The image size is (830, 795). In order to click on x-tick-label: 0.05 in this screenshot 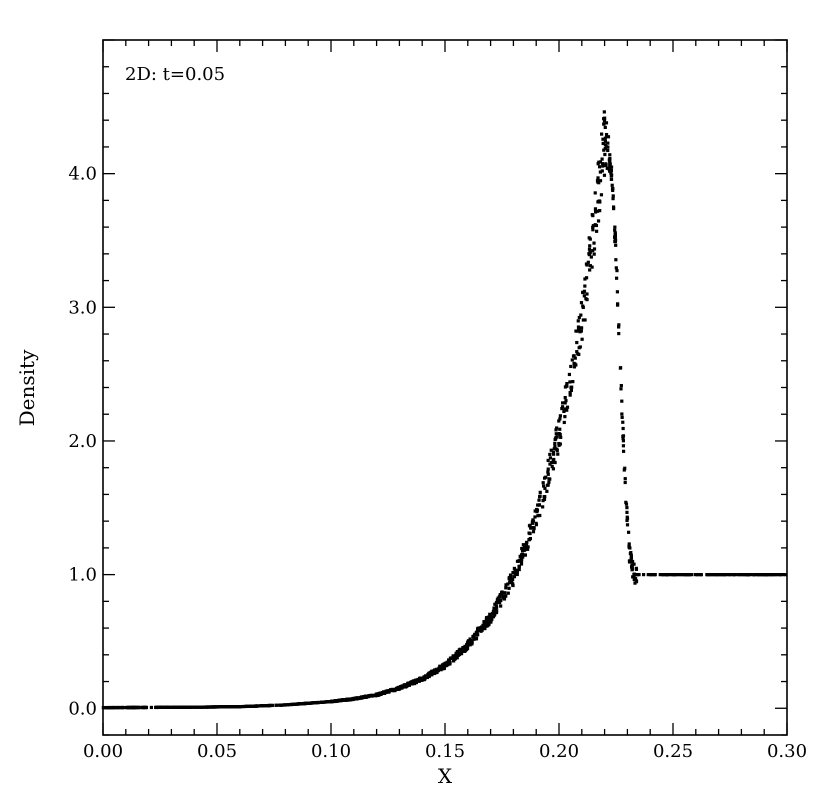, I will do `click(217, 751)`.